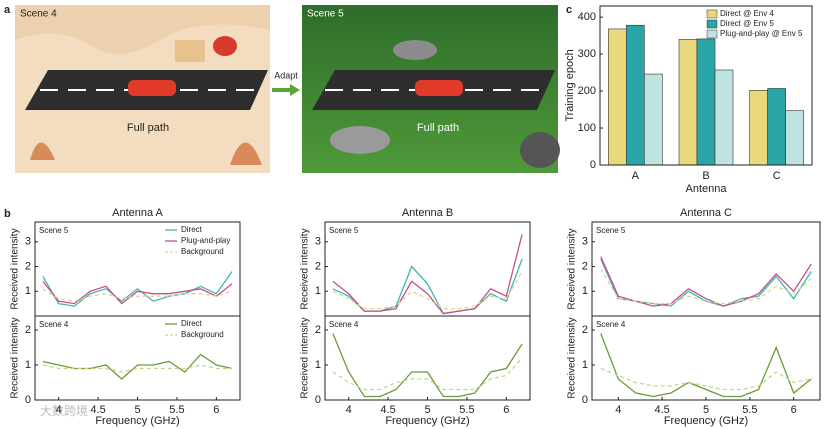  What do you see at coordinates (137, 213) in the screenshot?
I see `chart-title: Antenna A` at bounding box center [137, 213].